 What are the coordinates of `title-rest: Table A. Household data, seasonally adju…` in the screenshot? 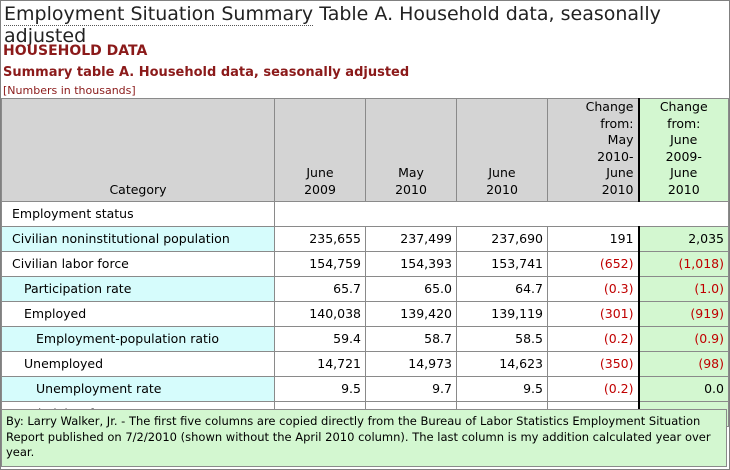 It's located at (332, 25).